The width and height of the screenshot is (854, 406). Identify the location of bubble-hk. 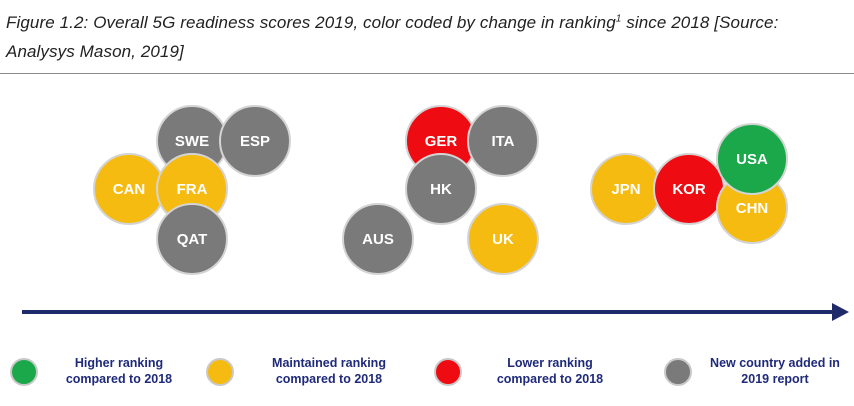
(441, 189).